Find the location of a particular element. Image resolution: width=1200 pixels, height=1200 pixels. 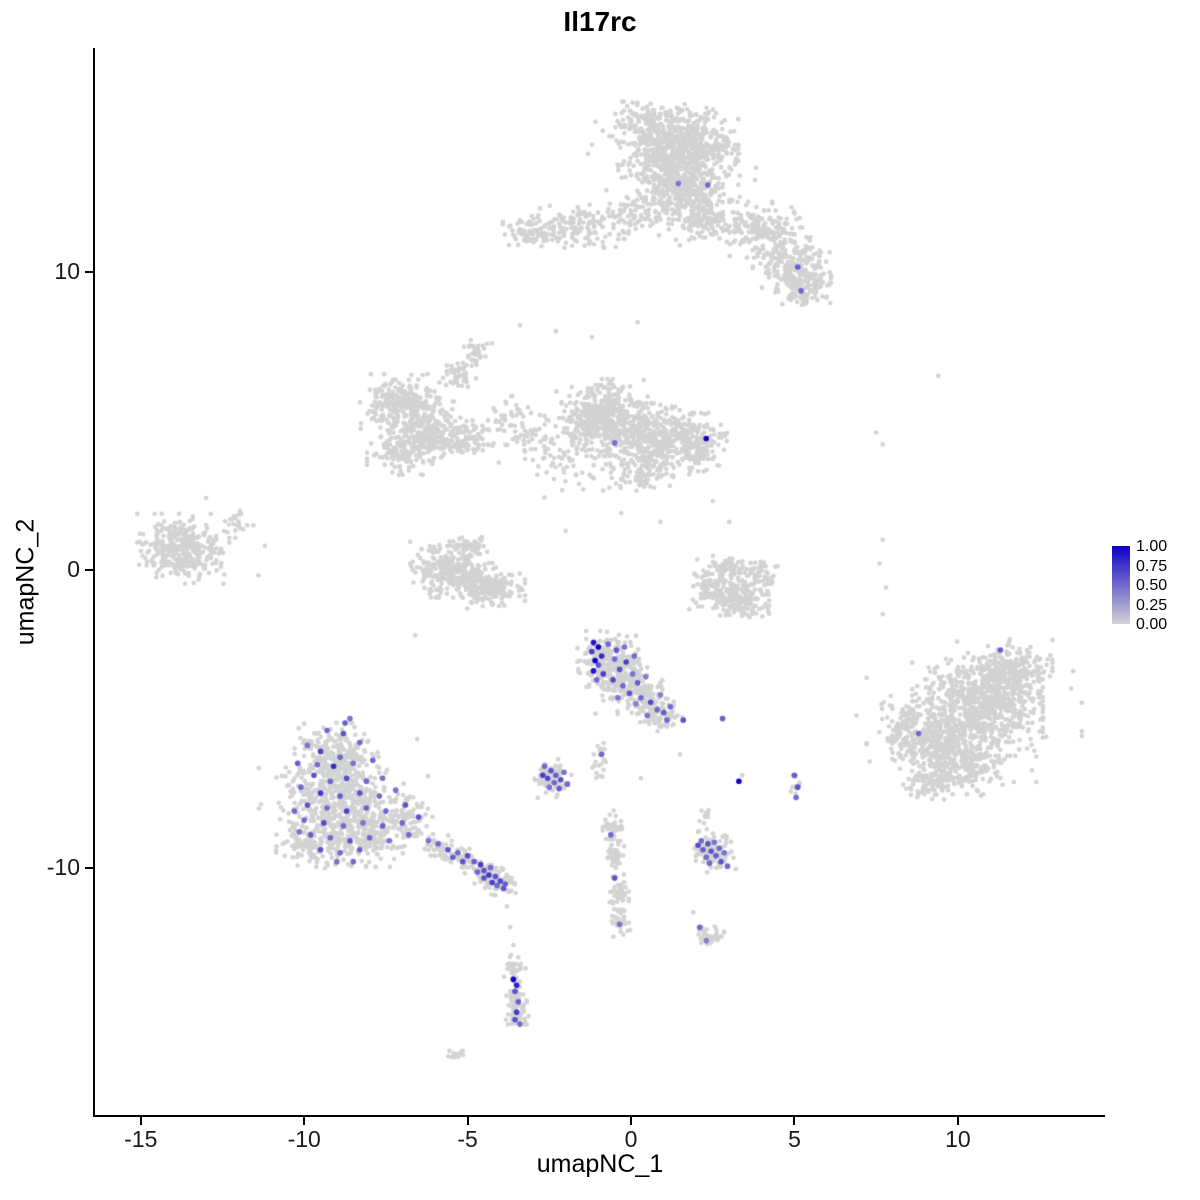

x-tick-label: 0 is located at coordinates (631, 1139).